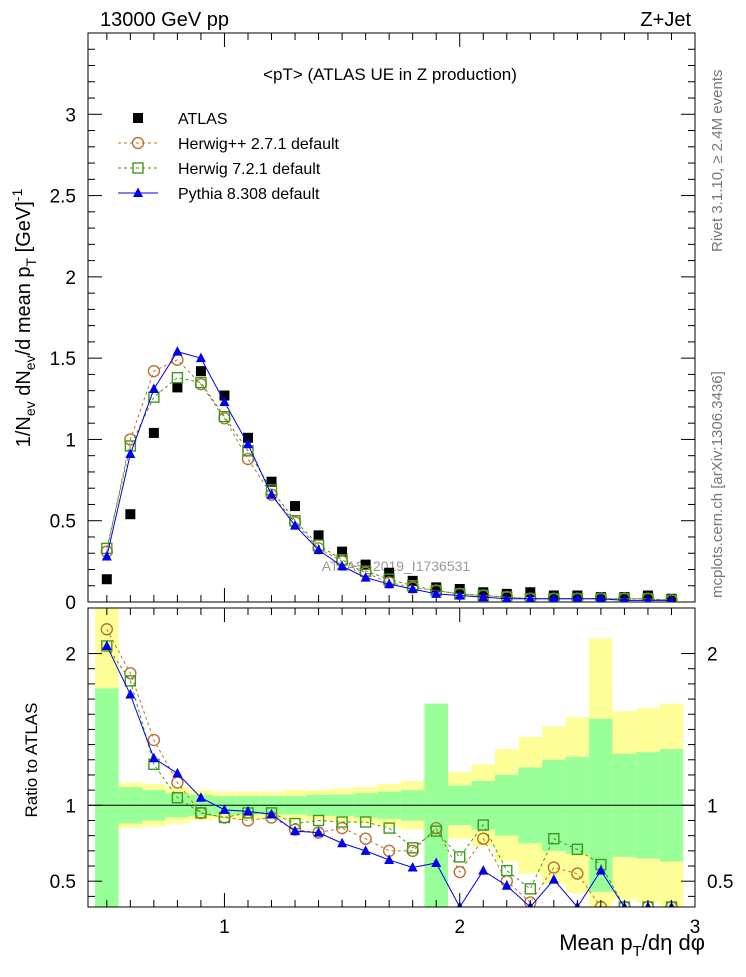 Image resolution: width=746 pixels, height=977 pixels. I want to click on main-y-tick-label: 2, so click(70, 278).